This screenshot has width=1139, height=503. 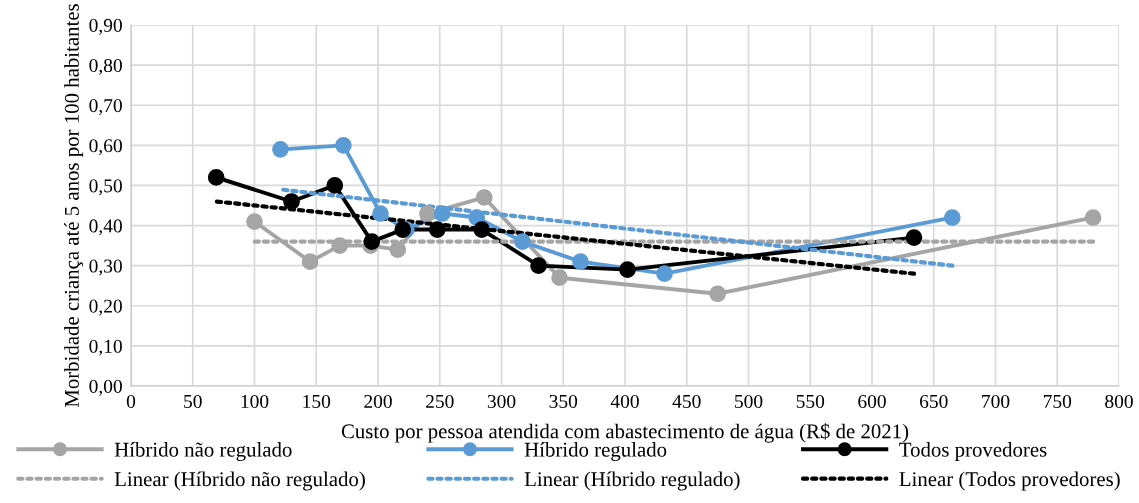 I want to click on y-tick-label: 0,00, so click(x=105, y=387).